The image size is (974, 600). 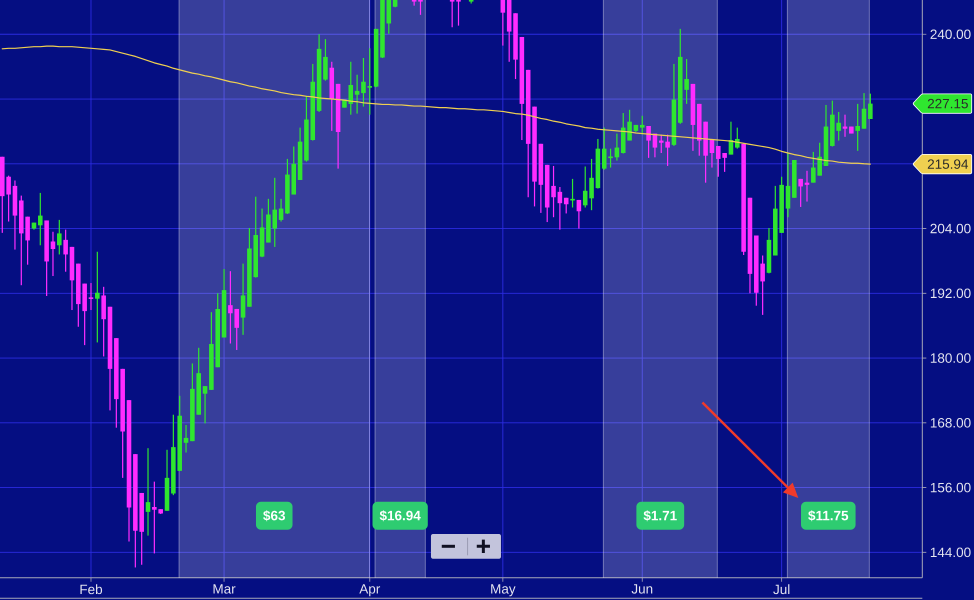 What do you see at coordinates (950, 293) in the screenshot?
I see `y-tick-label: 192.00` at bounding box center [950, 293].